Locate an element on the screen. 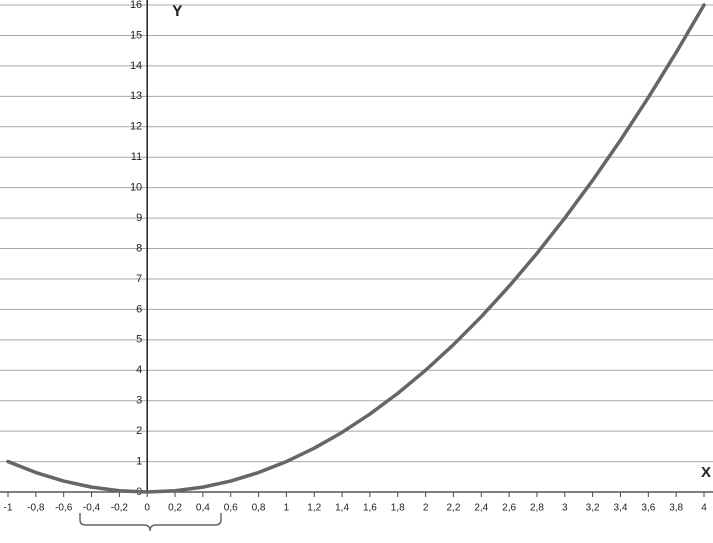 This screenshot has width=713, height=543. x-tick-label: -1 is located at coordinates (8, 508).